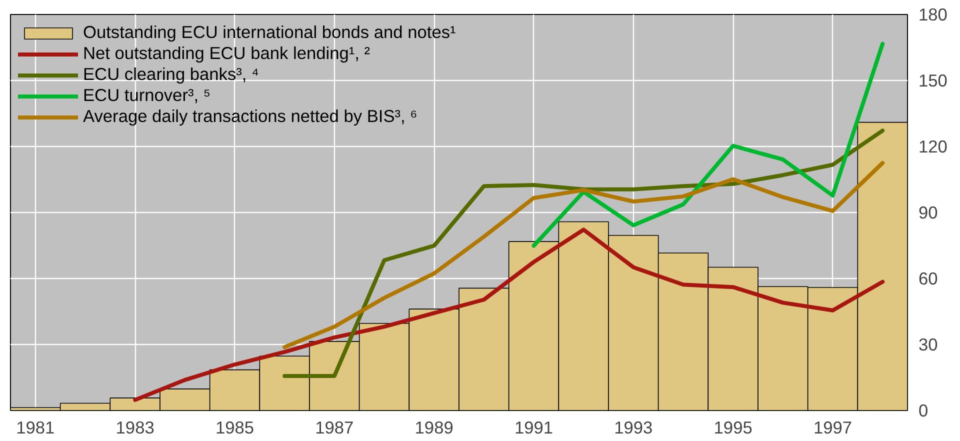  I want to click on y-tick-label: 30, so click(928, 344).